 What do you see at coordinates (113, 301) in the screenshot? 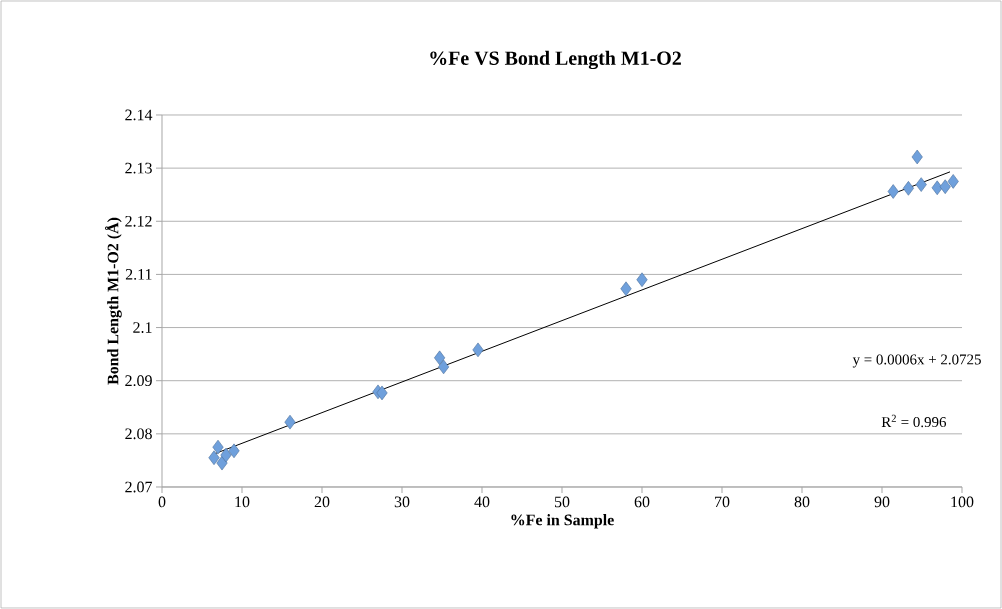
I see `y-axis-title: Bond Length M1-O2 (Å)` at bounding box center [113, 301].